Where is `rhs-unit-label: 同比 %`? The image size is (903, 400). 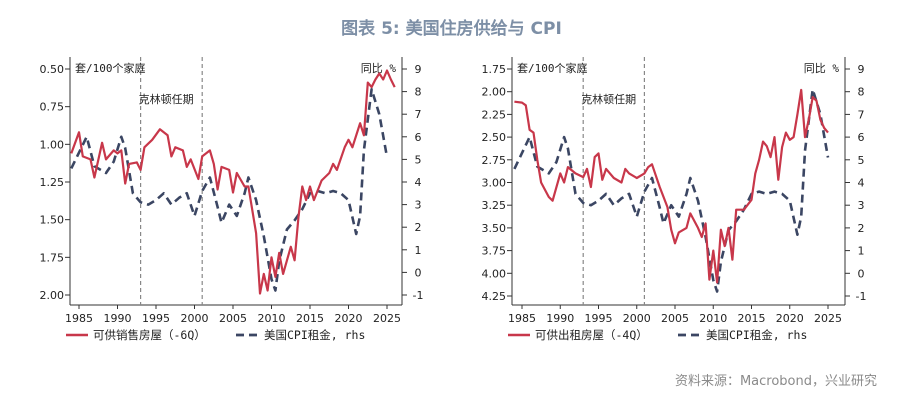 rhs-unit-label: 同比 % is located at coordinates (822, 68).